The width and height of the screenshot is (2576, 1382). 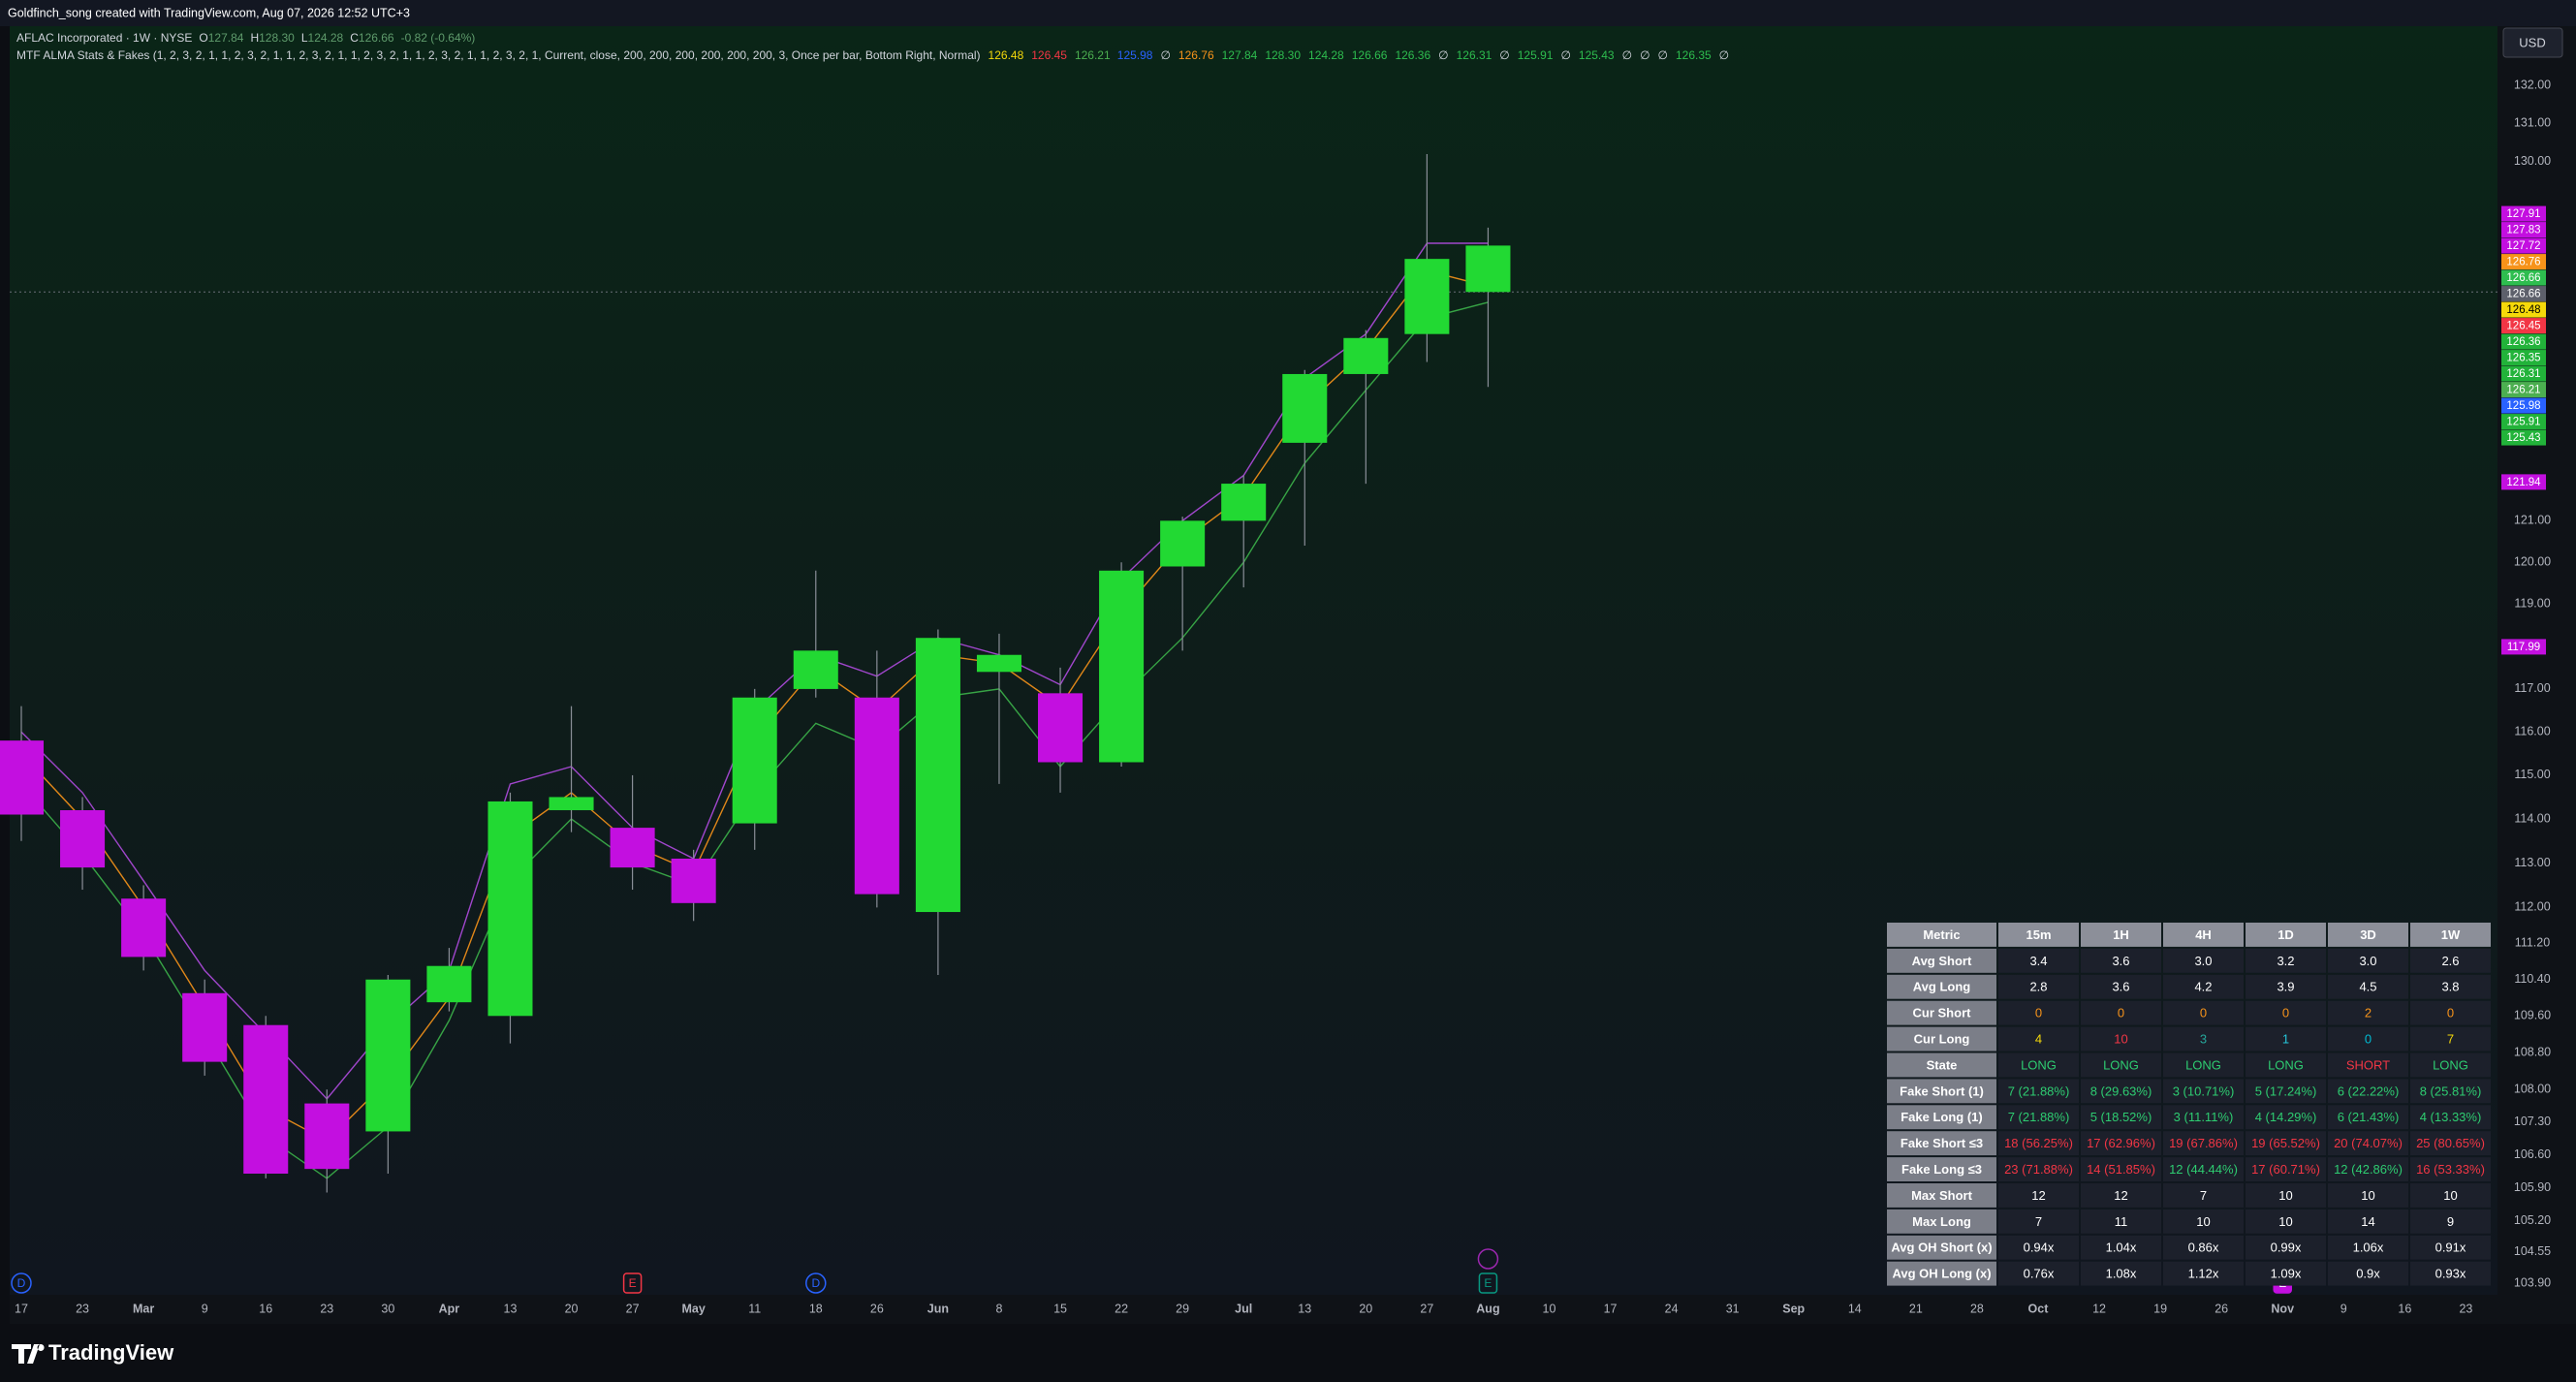 I want to click on price-tag-label: 125.91, so click(x=2523, y=422).